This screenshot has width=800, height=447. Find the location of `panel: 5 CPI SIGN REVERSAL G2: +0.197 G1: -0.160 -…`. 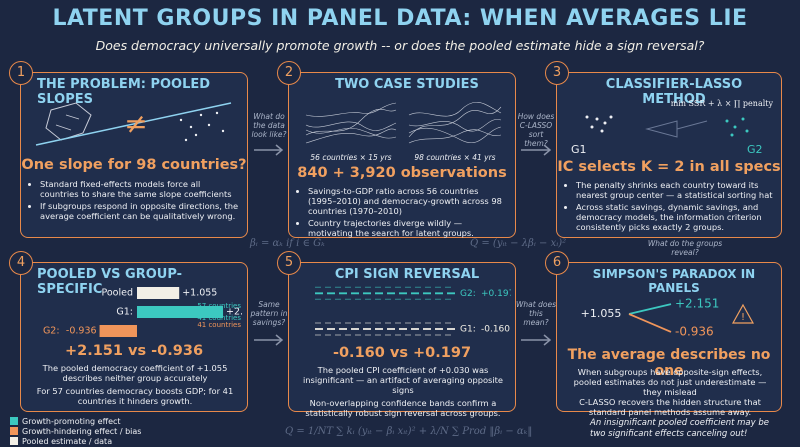

panel: 5 CPI SIGN REVERSAL G2: +0.197 G1: -0.160 -… is located at coordinates (396, 334).